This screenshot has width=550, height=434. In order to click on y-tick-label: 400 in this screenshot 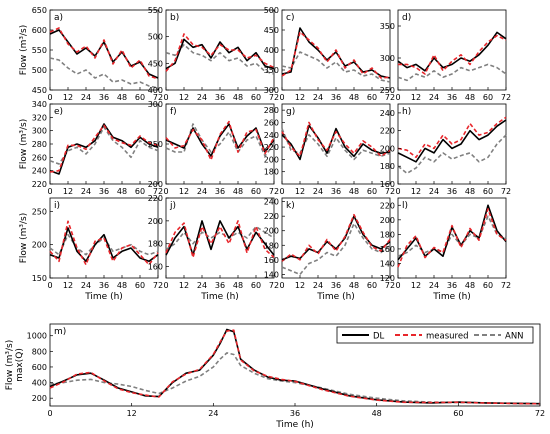, I will do `click(39, 383)`.